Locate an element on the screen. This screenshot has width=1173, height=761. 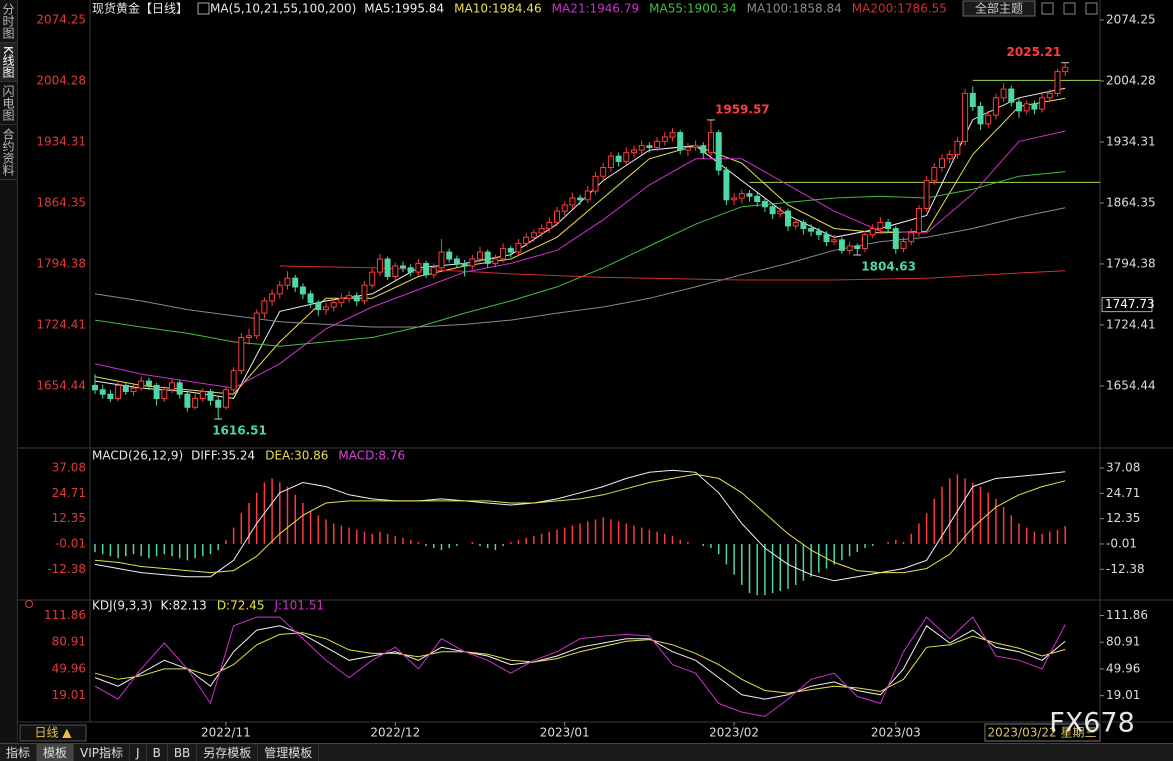
pane-icon is located at coordinates (29, 604).